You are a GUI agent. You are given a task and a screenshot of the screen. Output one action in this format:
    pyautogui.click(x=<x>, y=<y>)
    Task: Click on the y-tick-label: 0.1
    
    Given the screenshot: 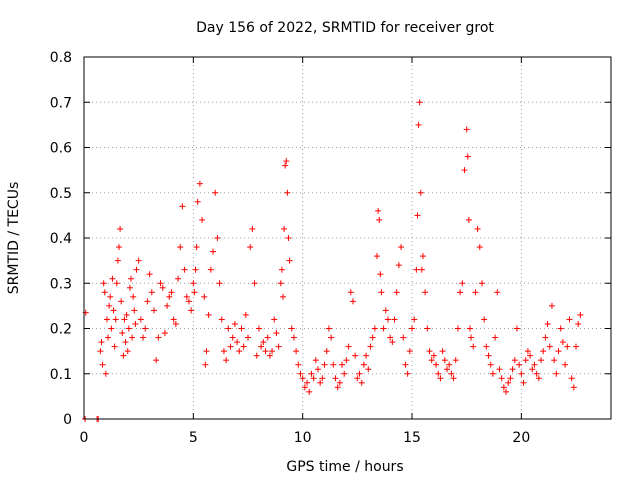 What is the action you would take?
    pyautogui.click(x=61, y=375)
    